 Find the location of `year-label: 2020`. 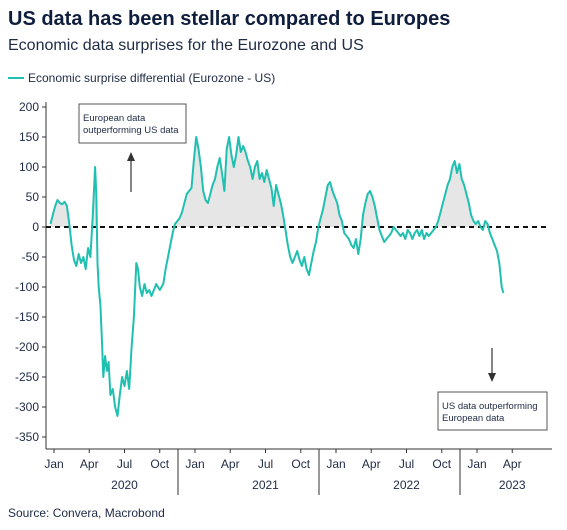

year-label: 2020 is located at coordinates (124, 485).